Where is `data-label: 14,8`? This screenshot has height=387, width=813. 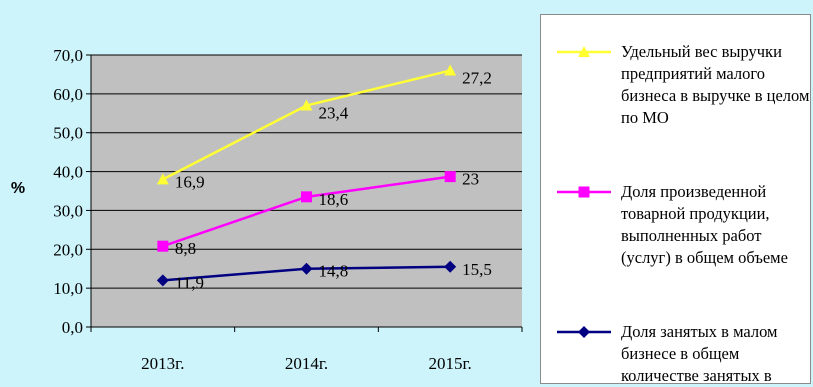 data-label: 14,8 is located at coordinates (334, 271).